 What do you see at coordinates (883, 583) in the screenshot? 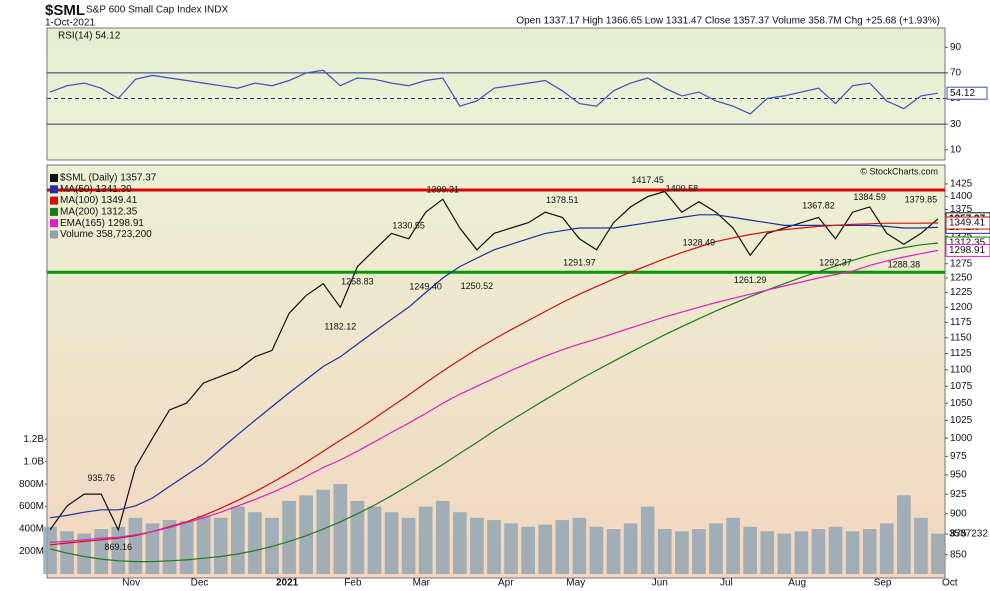
I see `x-tick-label: Sep` at bounding box center [883, 583].